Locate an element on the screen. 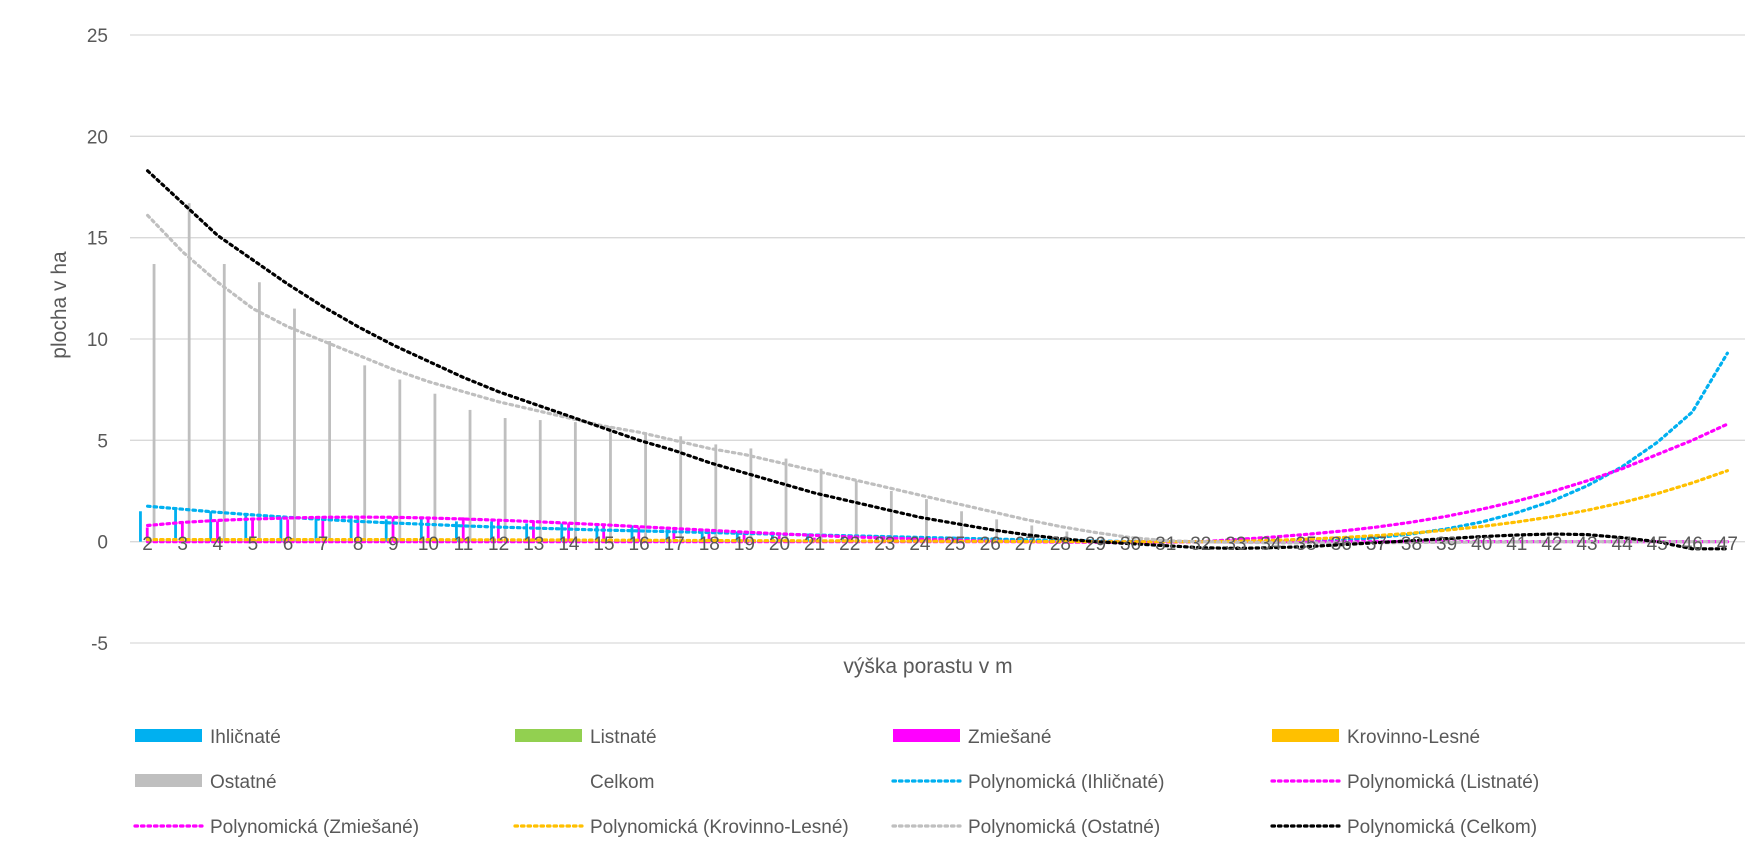 The image size is (1756, 856). legend-label: Polynomická (Celkom) is located at coordinates (1442, 827).